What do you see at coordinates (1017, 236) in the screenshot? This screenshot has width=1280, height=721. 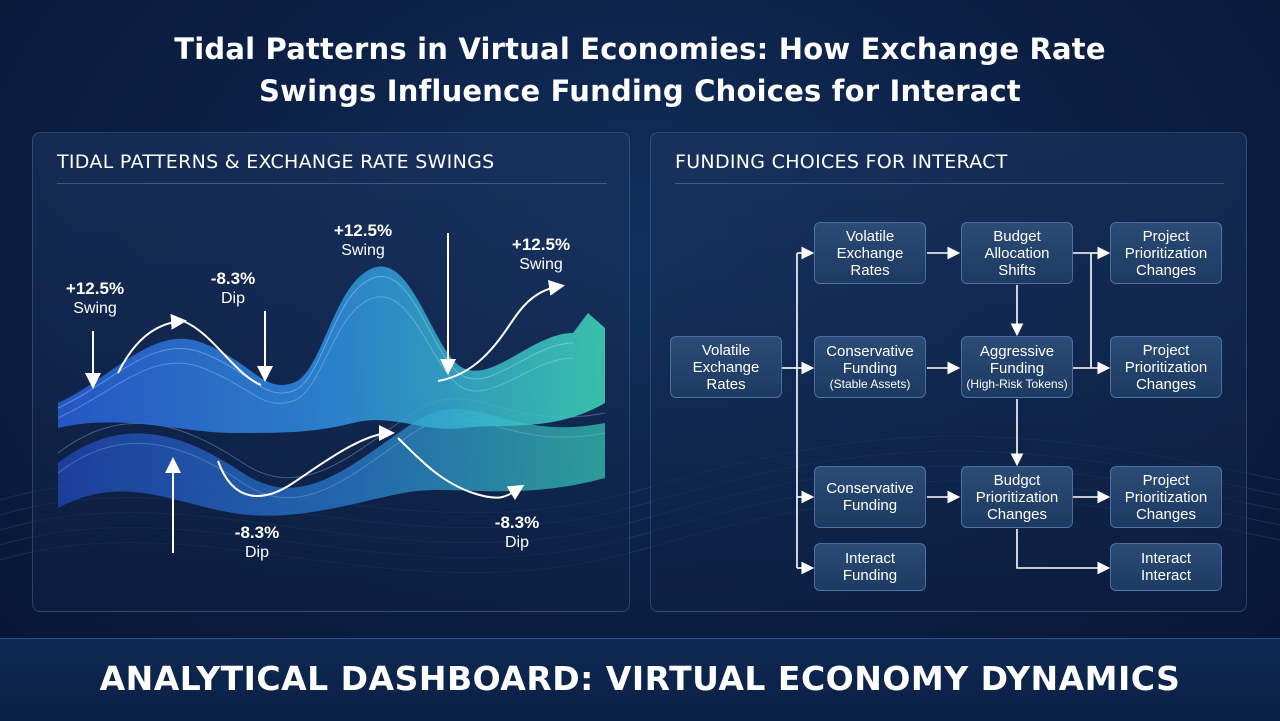 I see `node-line: Budget` at bounding box center [1017, 236].